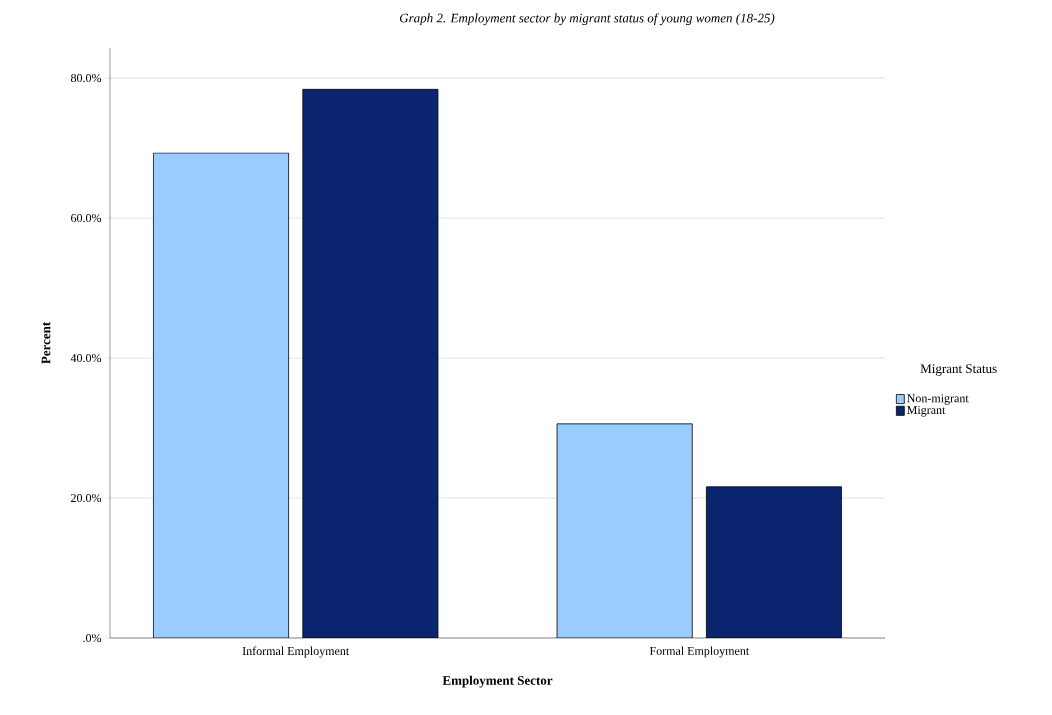  Describe the element at coordinates (86, 218) in the screenshot. I see `y-tick-label: 60.0%` at that location.